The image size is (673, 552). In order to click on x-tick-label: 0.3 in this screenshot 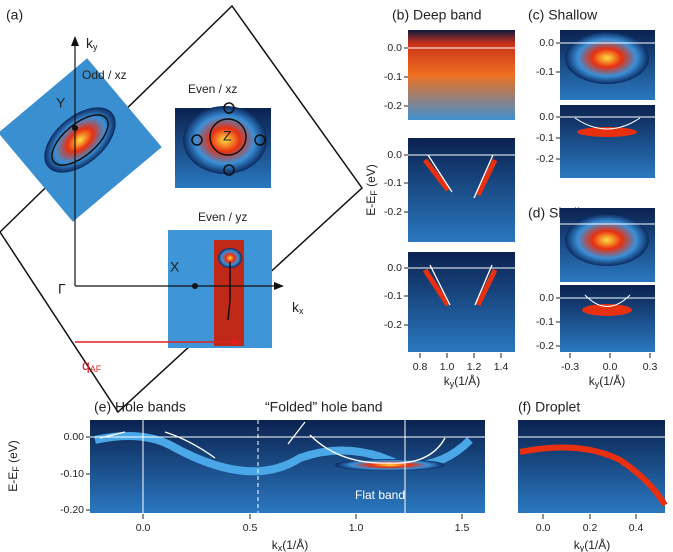, I will do `click(650, 367)`.